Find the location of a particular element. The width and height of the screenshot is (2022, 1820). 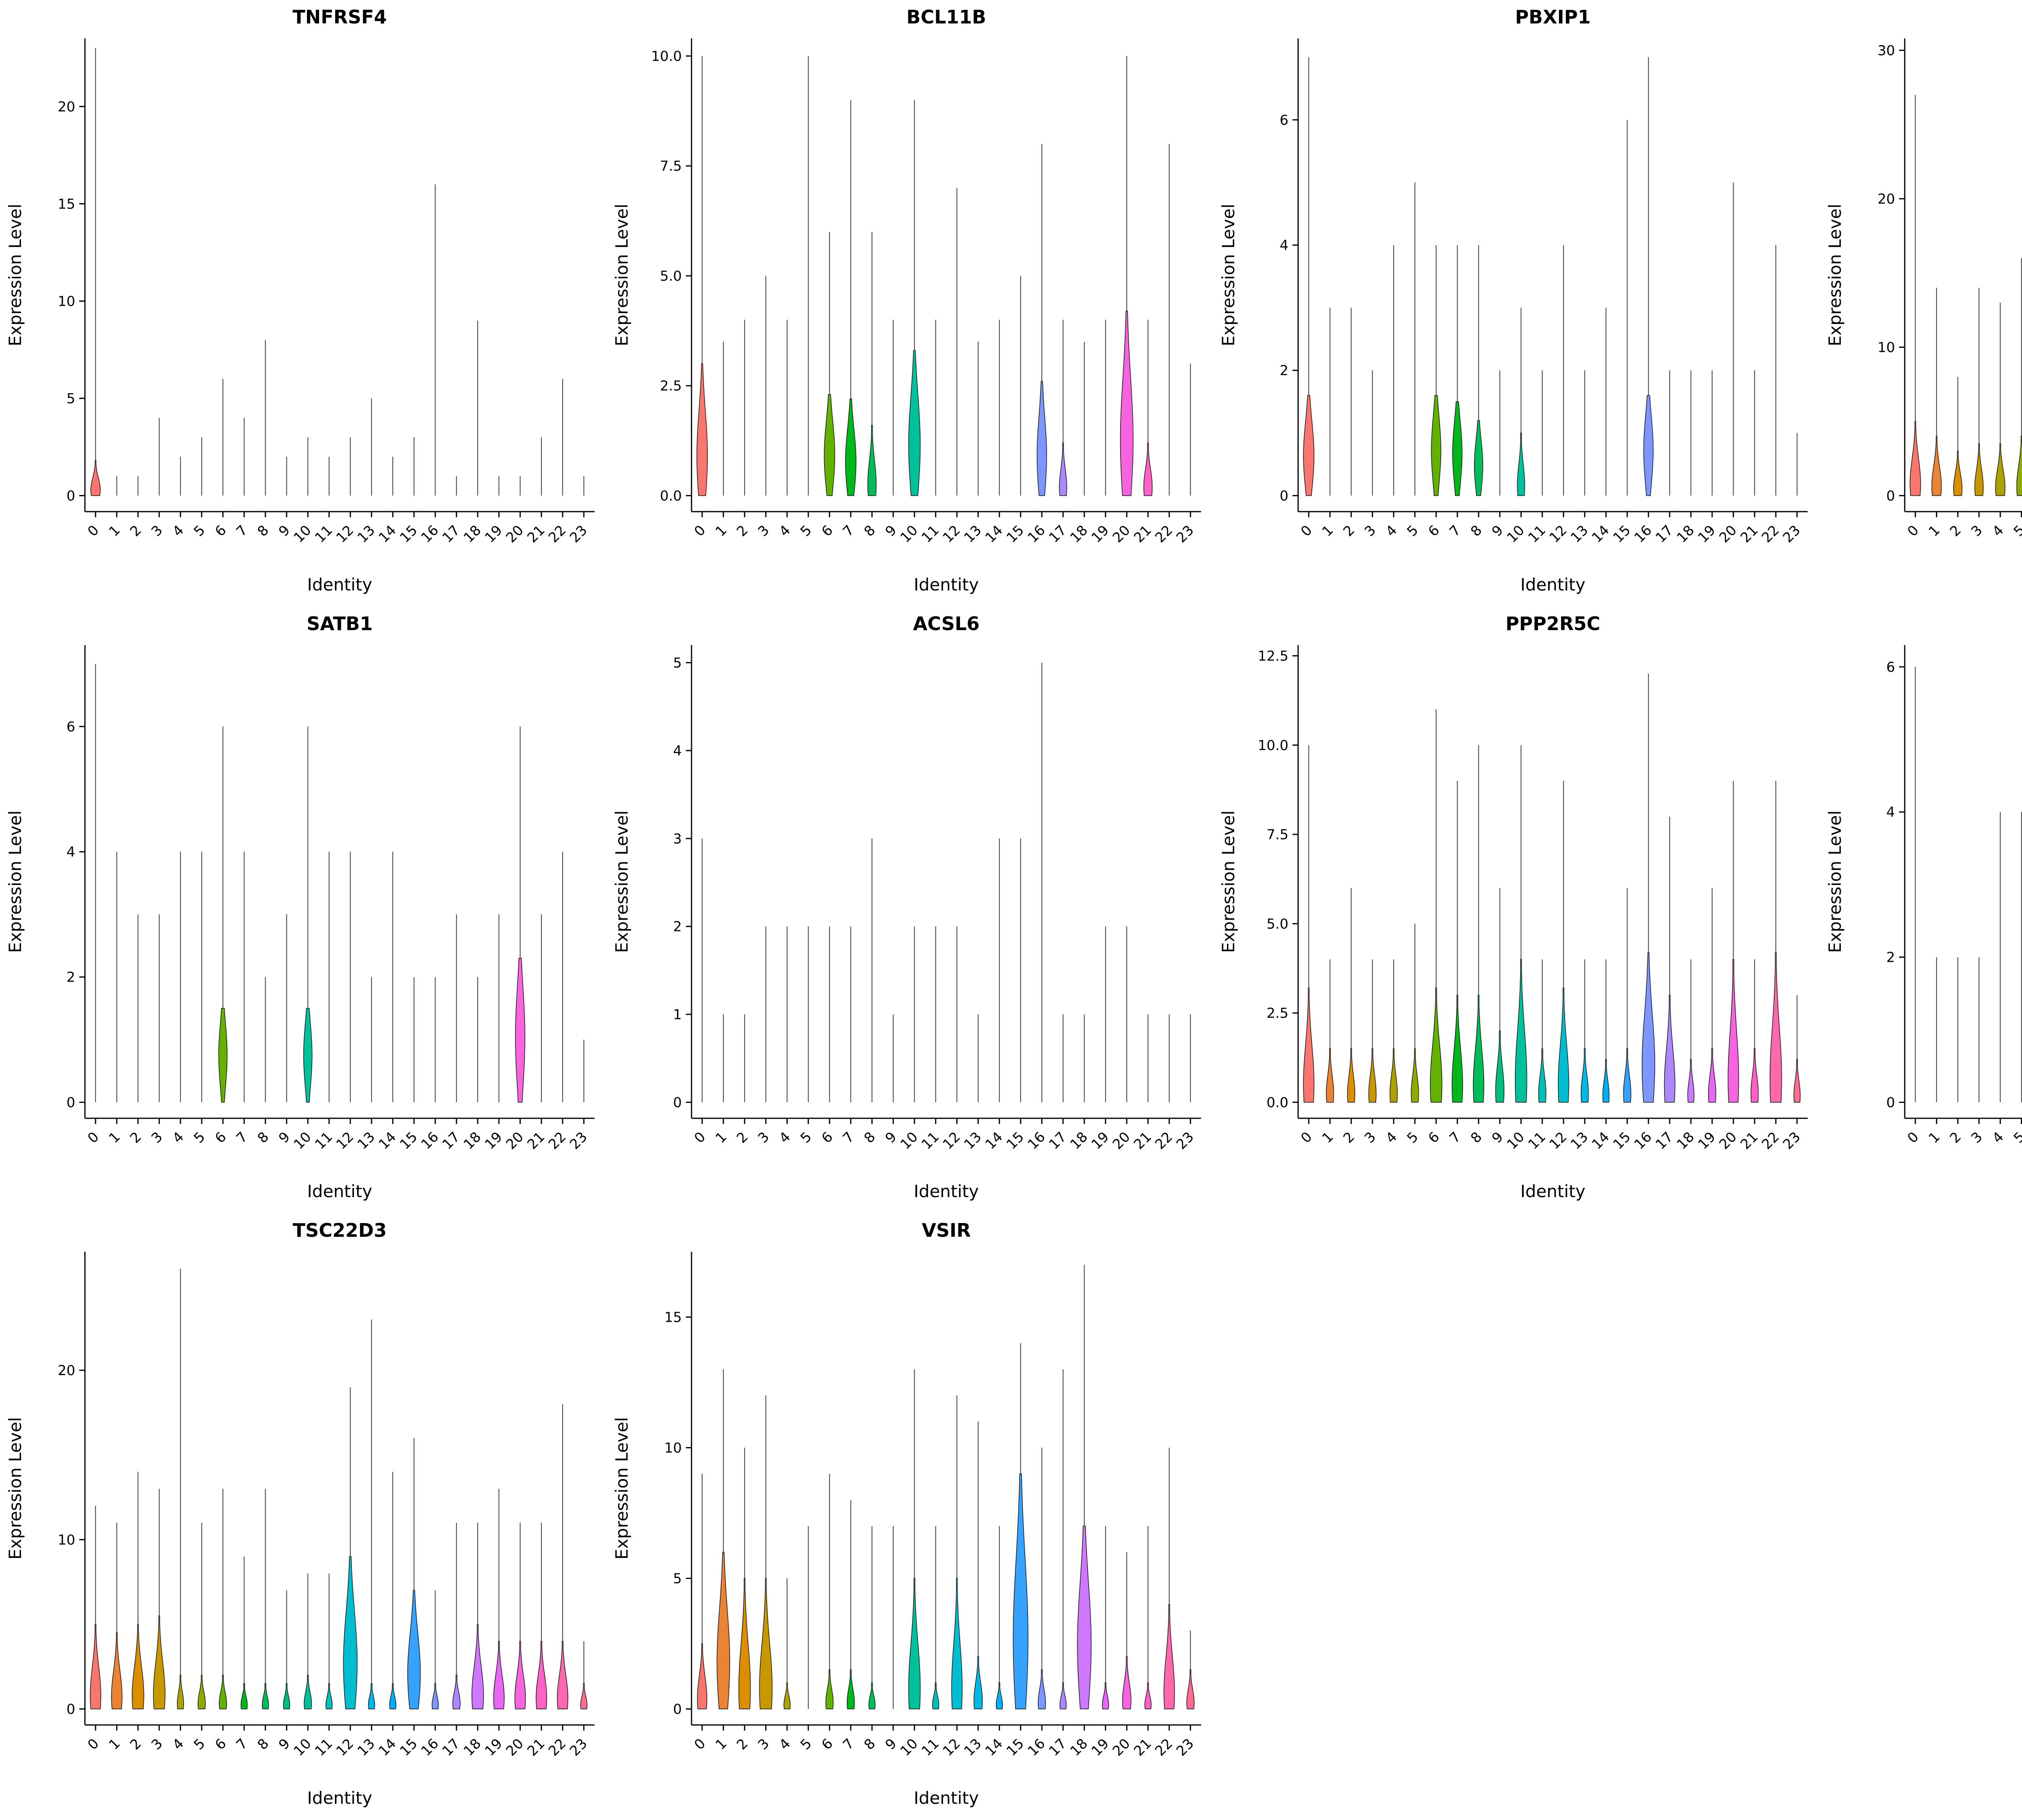

y-tick-label: 5 is located at coordinates (677, 663).